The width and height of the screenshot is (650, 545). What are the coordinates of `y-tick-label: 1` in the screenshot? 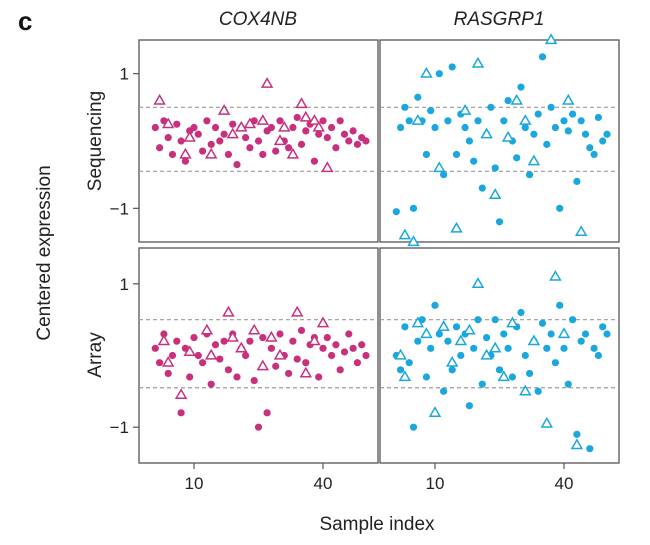 It's located at (124, 284).